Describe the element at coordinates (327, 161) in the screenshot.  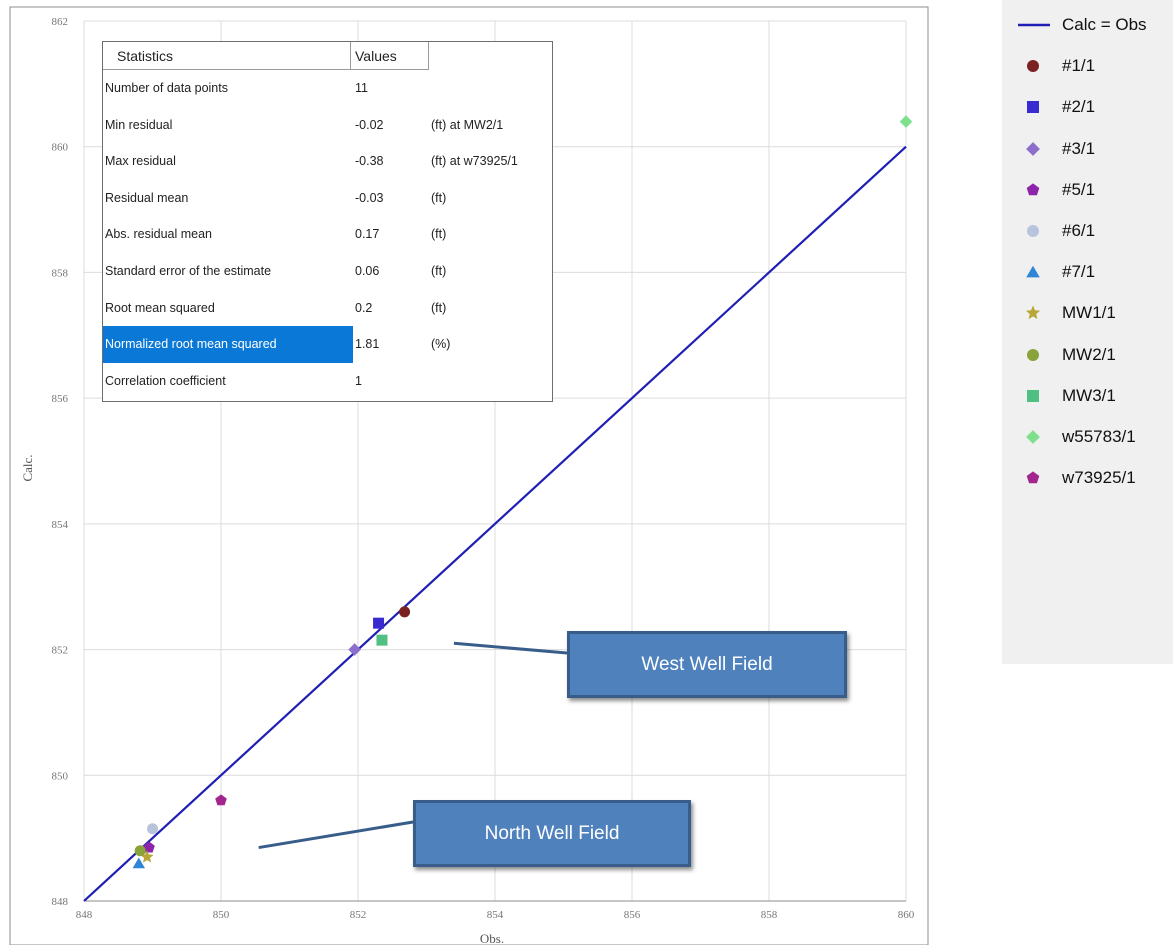
I see `stats-row: Max residual -0.38 (ft) at w73925/1` at that location.